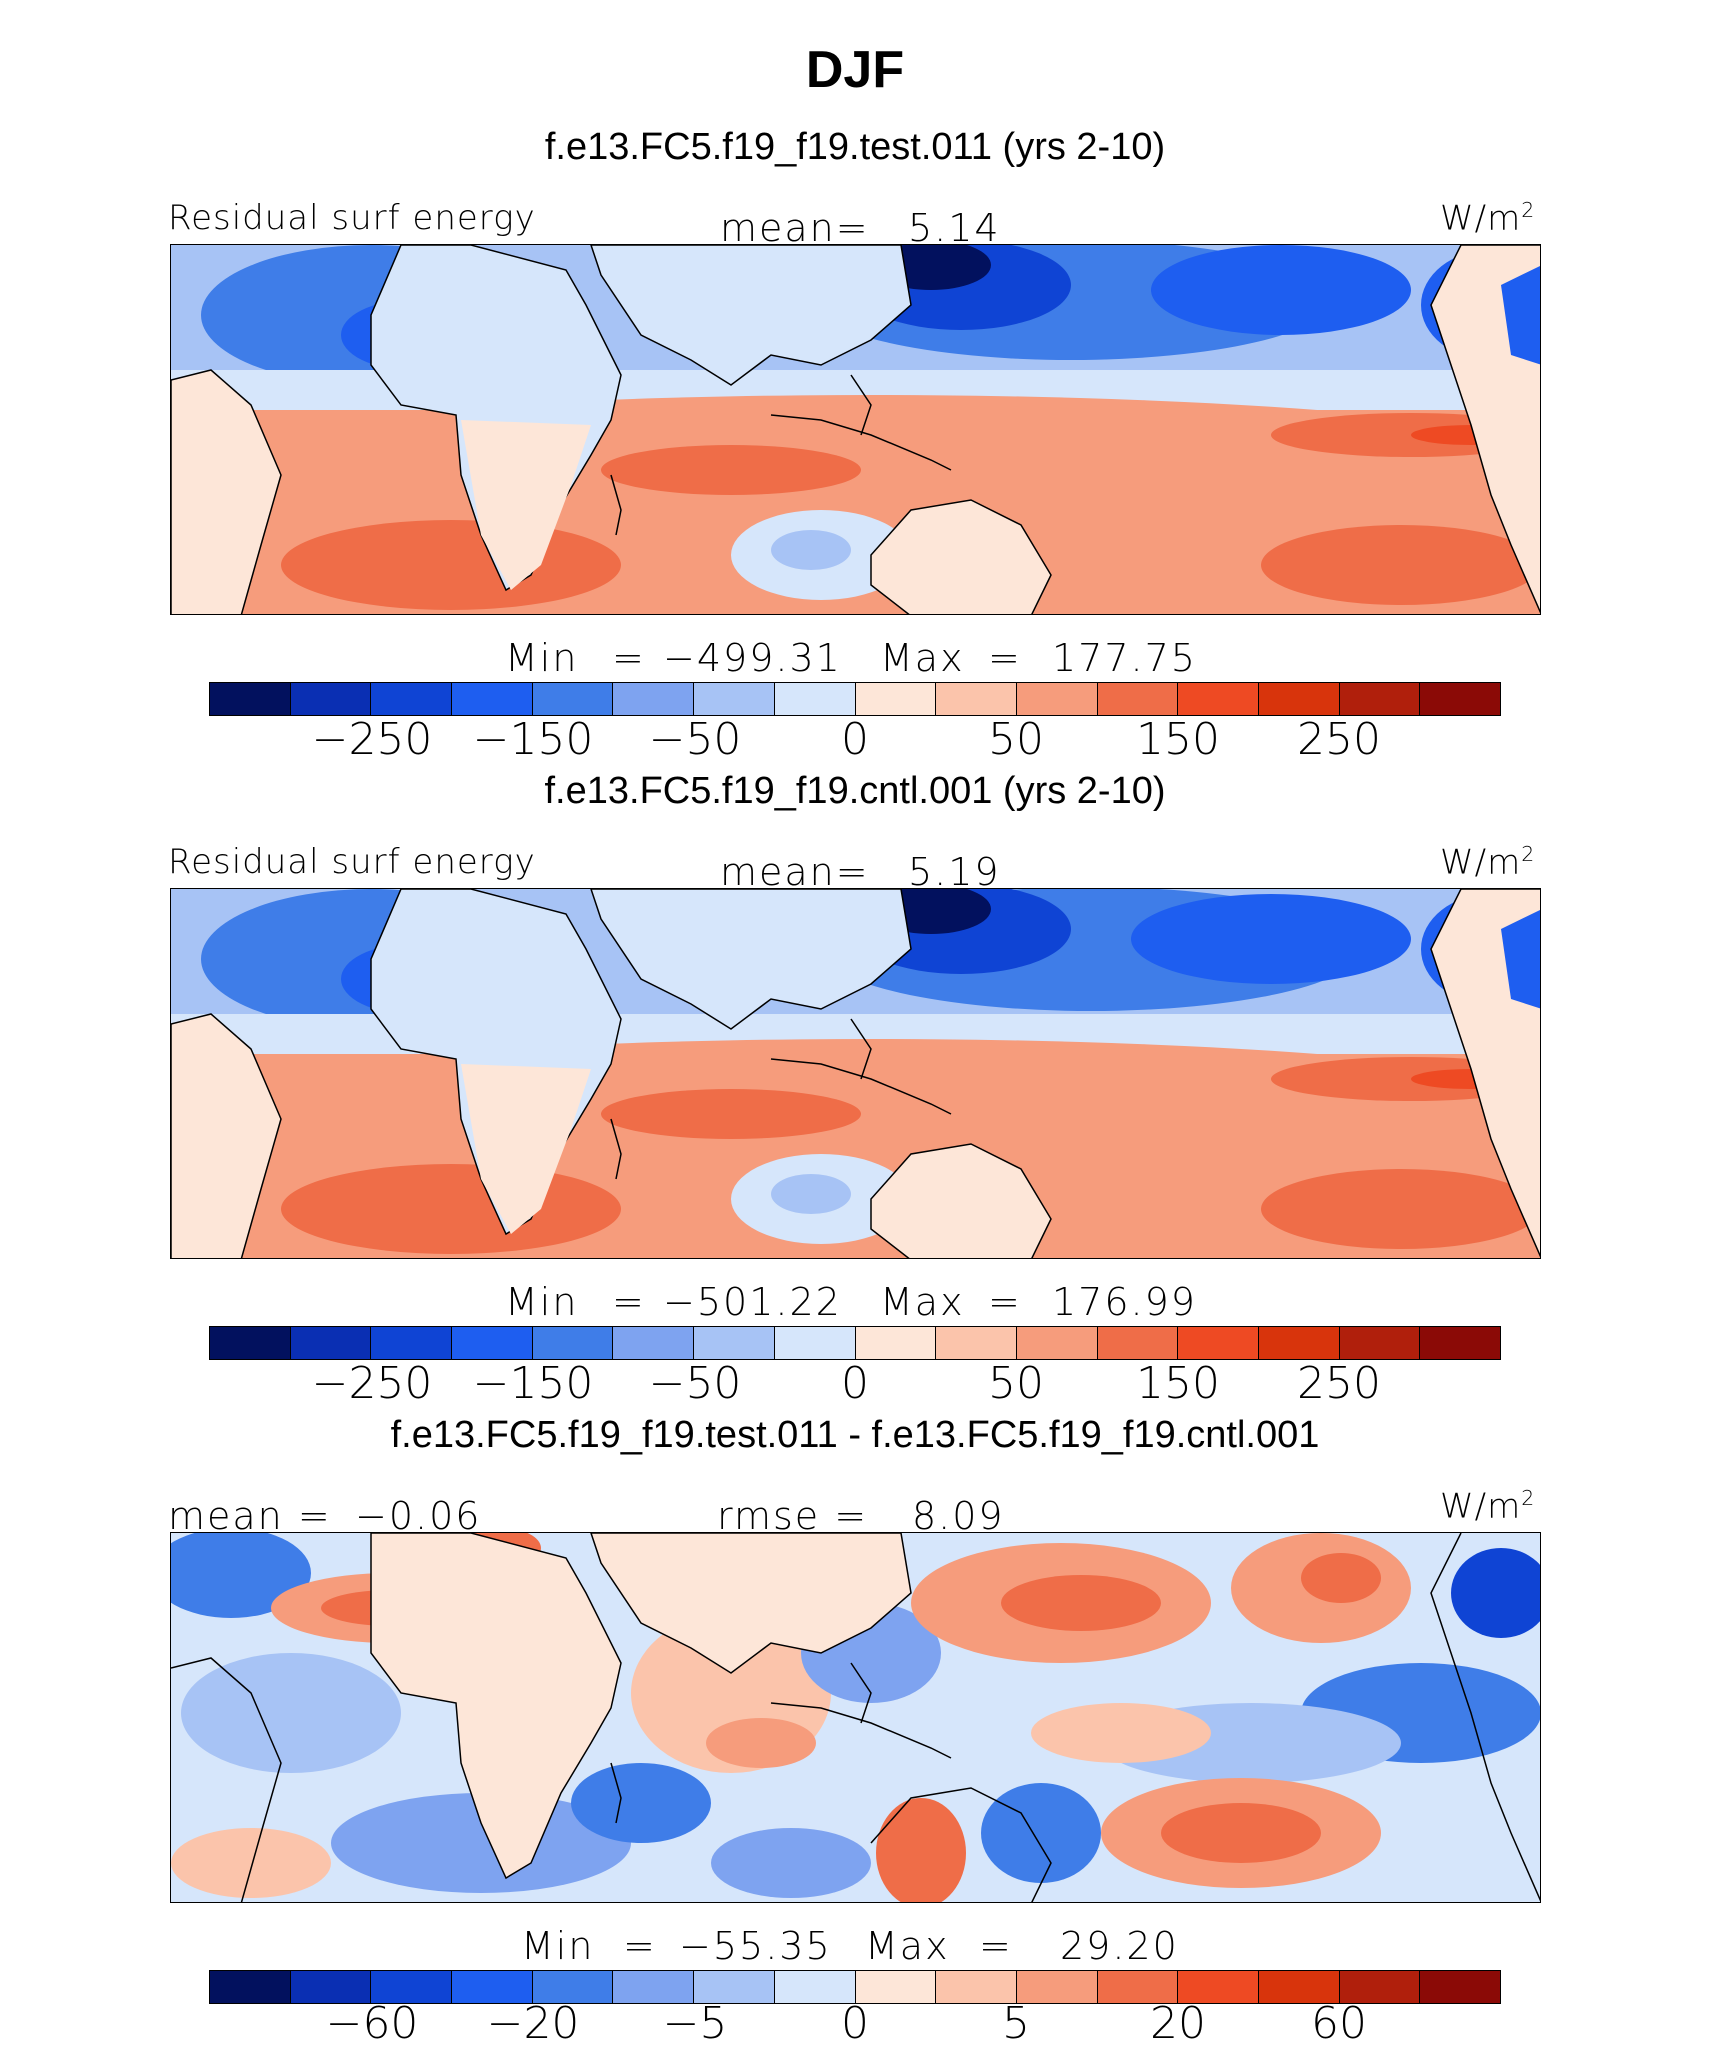  What do you see at coordinates (855, 739) in the screenshot?
I see `panel-1-tick: 0` at bounding box center [855, 739].